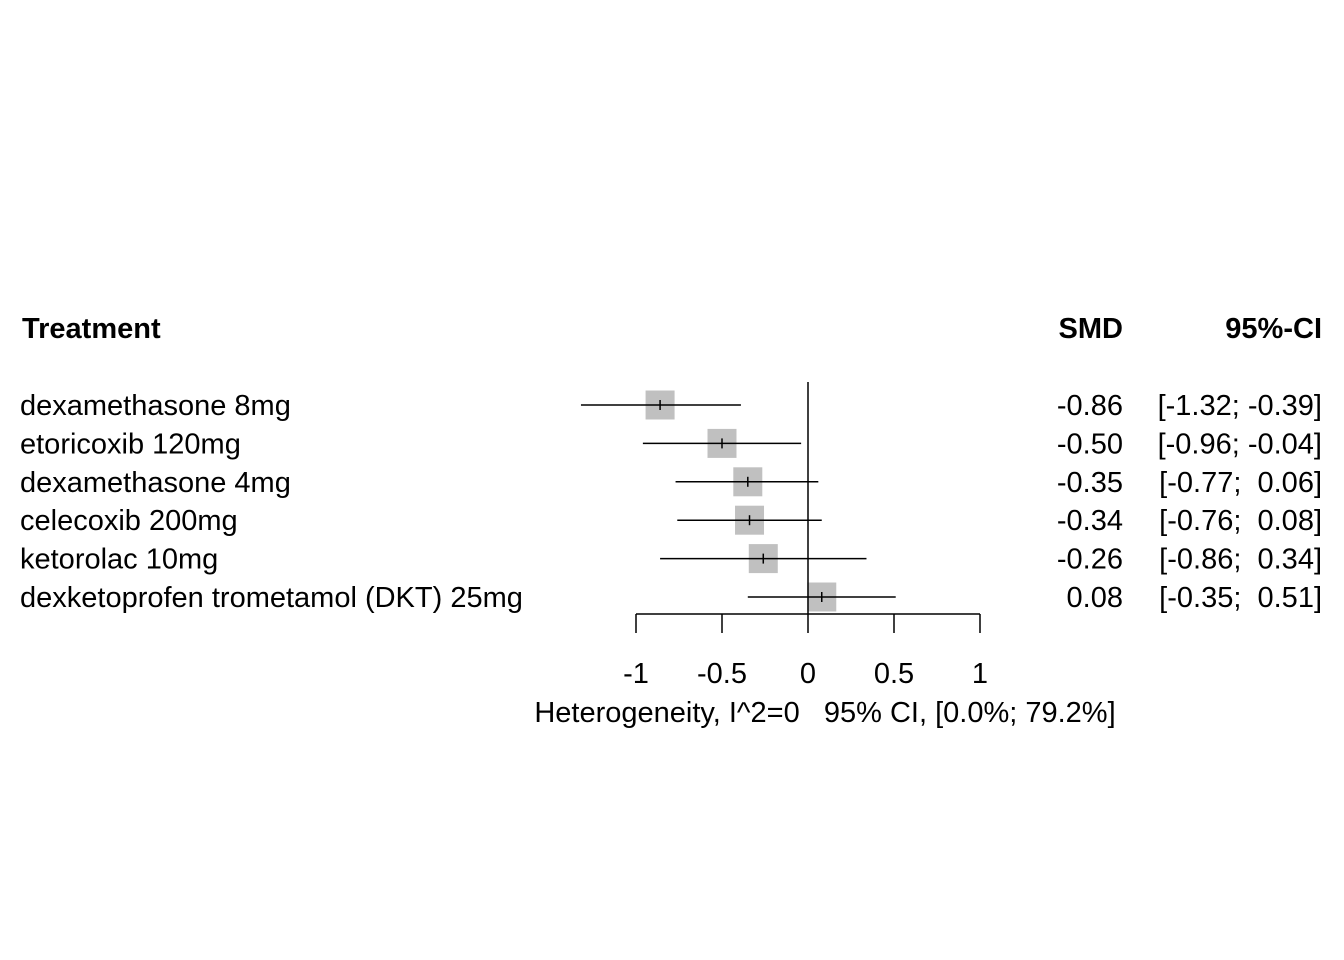 The image size is (1344, 960). Describe the element at coordinates (1240, 598) in the screenshot. I see `ci-value: [-0.35; 0.51]` at that location.